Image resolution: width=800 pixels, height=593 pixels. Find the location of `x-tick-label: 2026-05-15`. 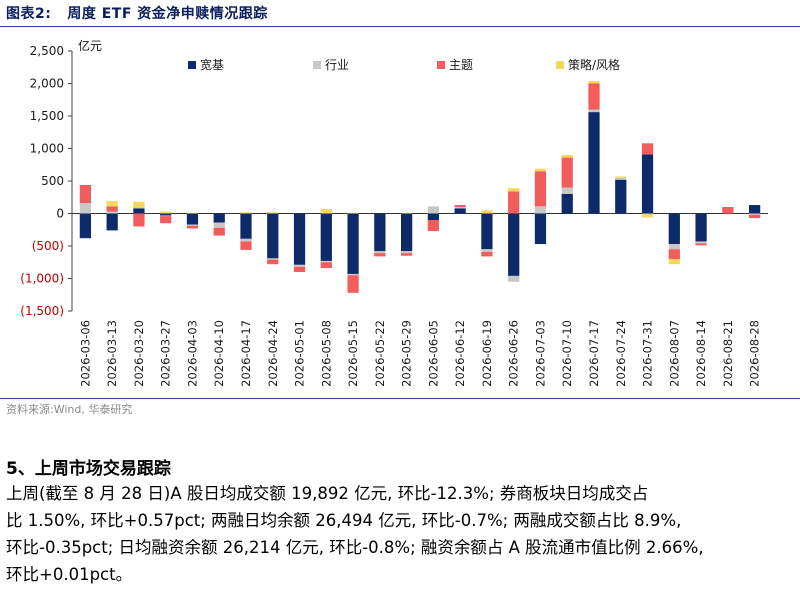

x-tick-label: 2026-05-15 is located at coordinates (353, 353).